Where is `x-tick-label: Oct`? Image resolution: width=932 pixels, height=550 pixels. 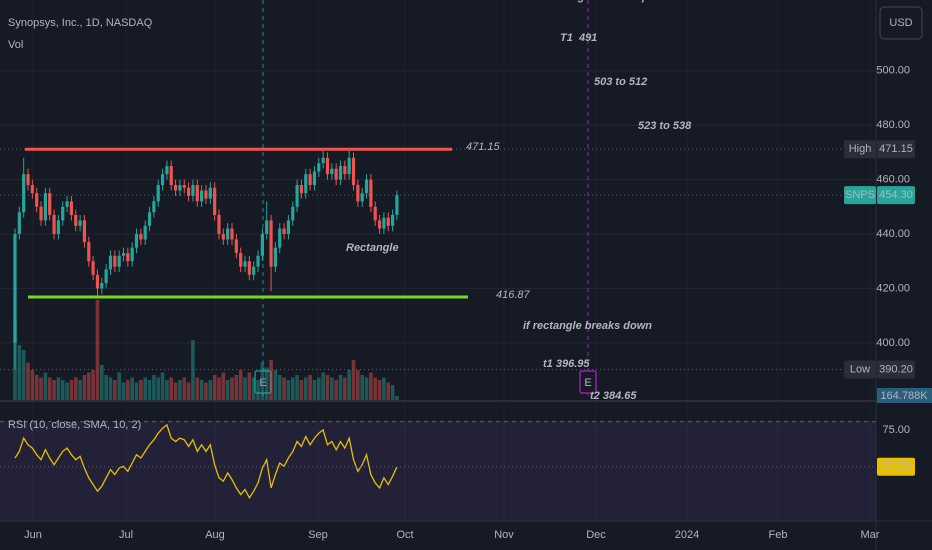 x-tick-label: Oct is located at coordinates (404, 535).